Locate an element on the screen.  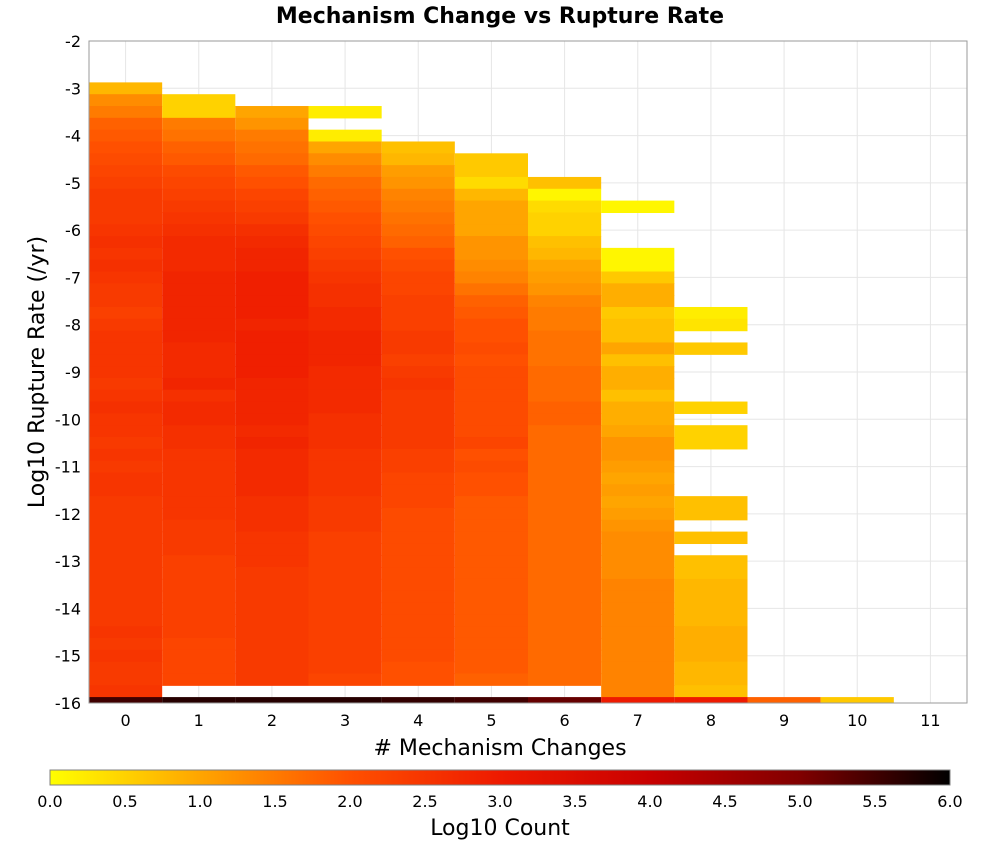
y-tick-label: -16 is located at coordinates (68, 703).